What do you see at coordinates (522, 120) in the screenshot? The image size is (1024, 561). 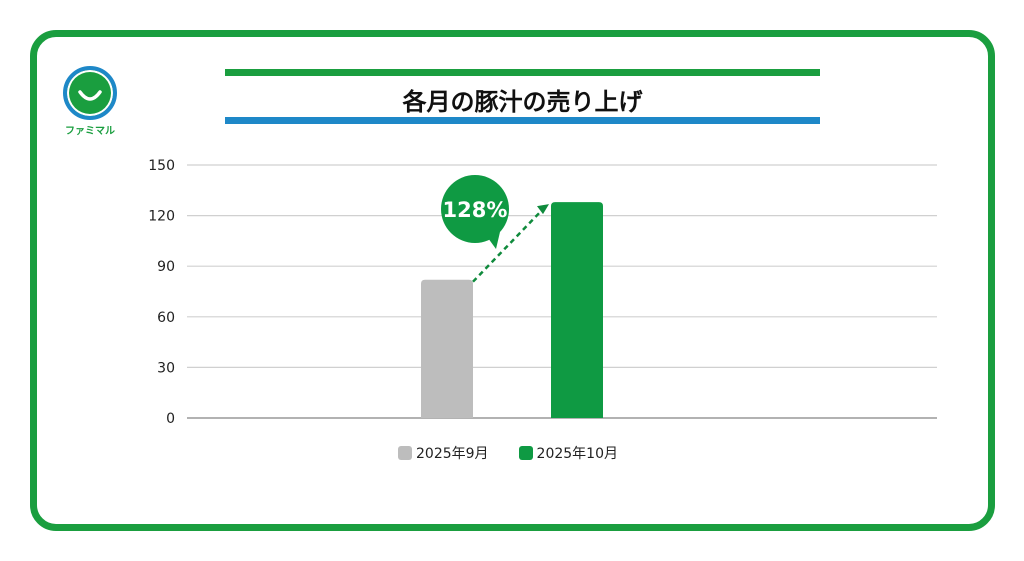 I see `title-bar-blue` at bounding box center [522, 120].